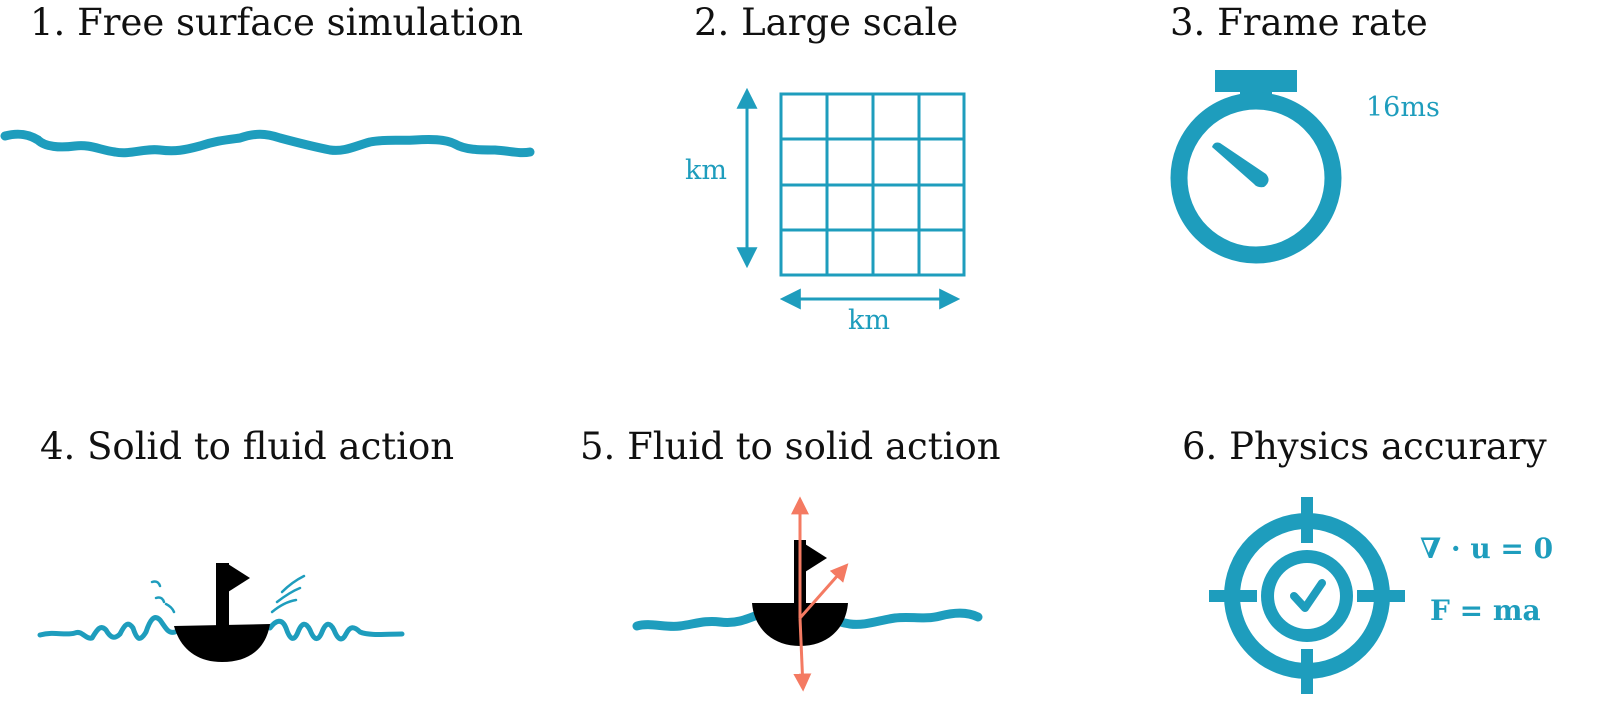 The image size is (1605, 718). I want to click on force-arrow-down, so click(802, 654).